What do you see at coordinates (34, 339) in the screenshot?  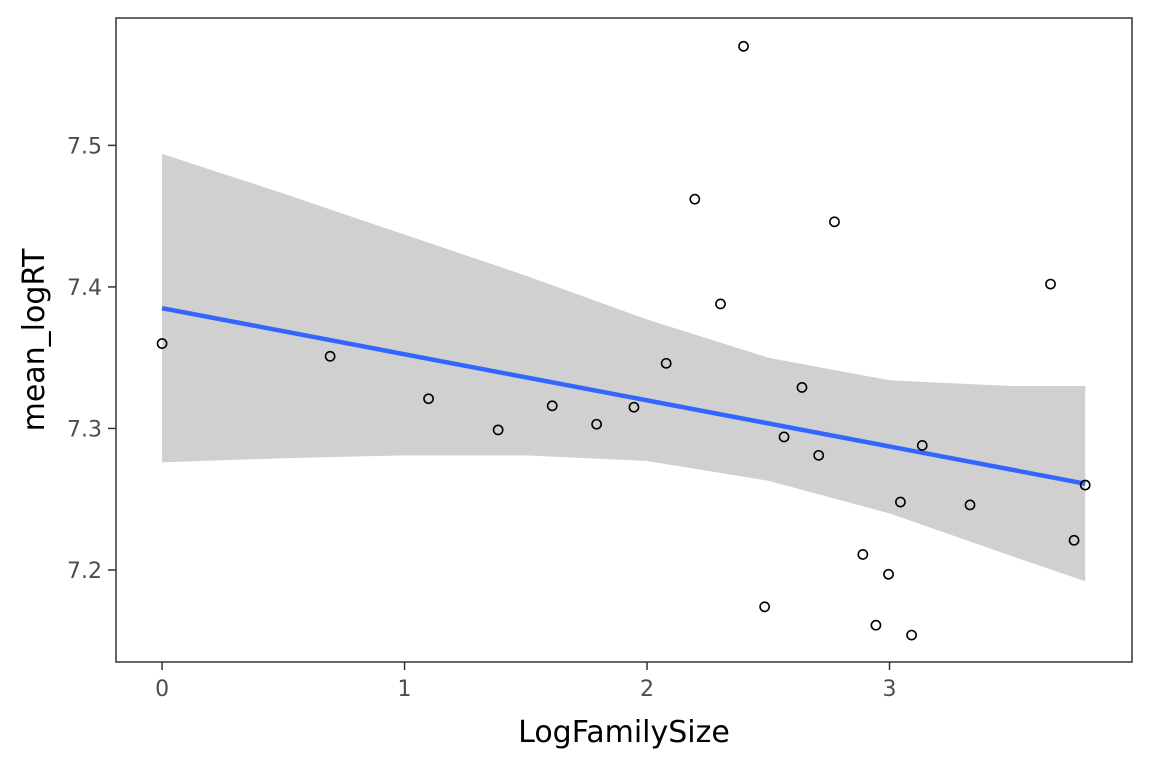 I see `y-axis-title: mean_logRT` at bounding box center [34, 339].